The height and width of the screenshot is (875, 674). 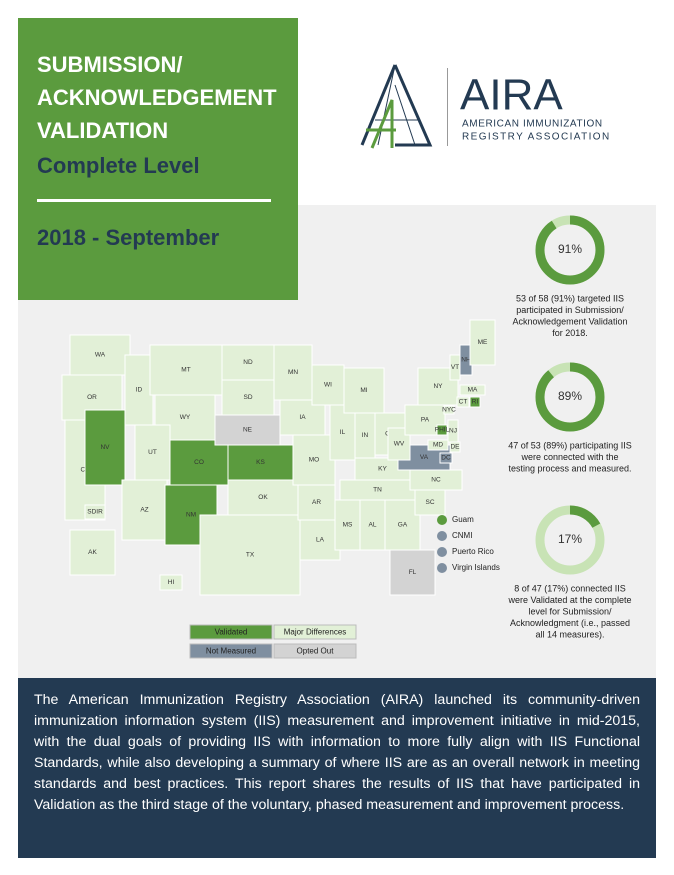 What do you see at coordinates (569, 468) in the screenshot?
I see `donut-caption: testing process and measured.` at bounding box center [569, 468].